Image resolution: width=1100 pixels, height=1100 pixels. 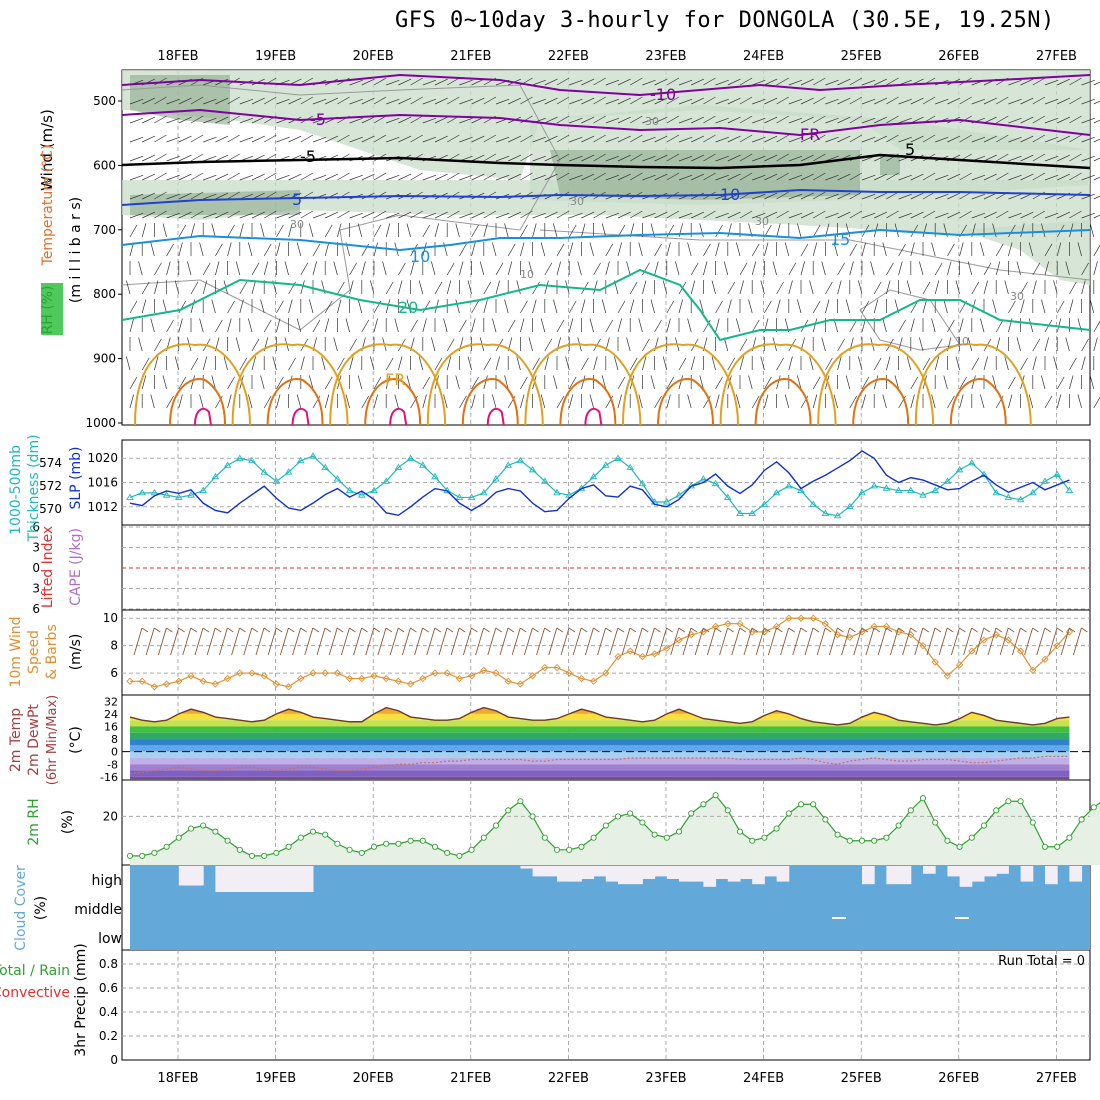 What do you see at coordinates (50, 486) in the screenshot?
I see `thickness-tick: 572` at bounding box center [50, 486].